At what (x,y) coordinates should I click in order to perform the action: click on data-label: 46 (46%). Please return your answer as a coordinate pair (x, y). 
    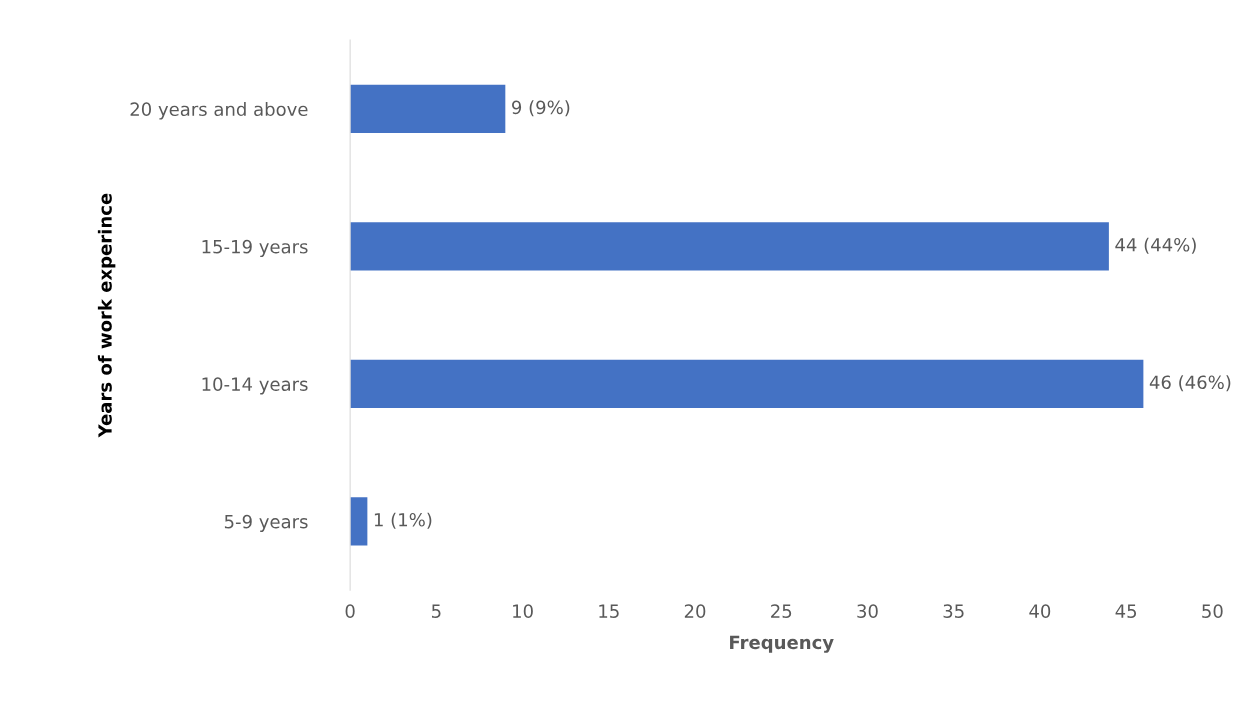
    Looking at the image, I should click on (1190, 383).